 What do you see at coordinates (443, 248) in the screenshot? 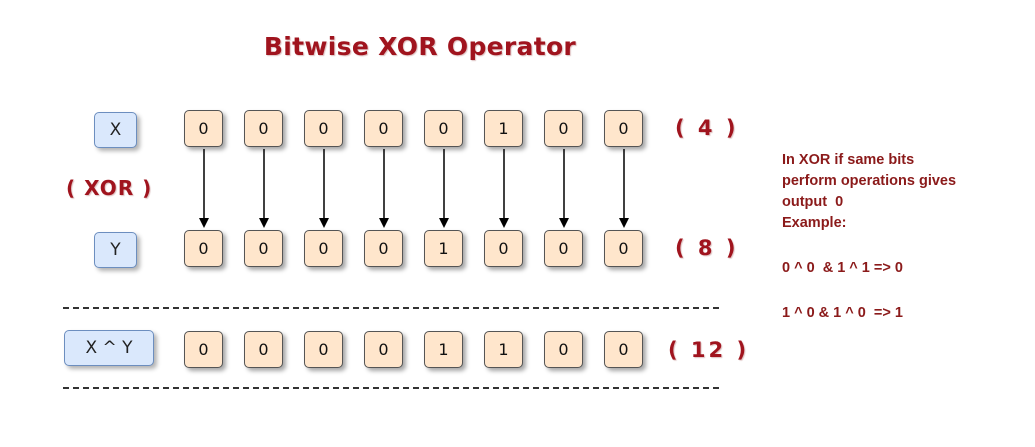
I see `bit-y-4: 1` at bounding box center [443, 248].